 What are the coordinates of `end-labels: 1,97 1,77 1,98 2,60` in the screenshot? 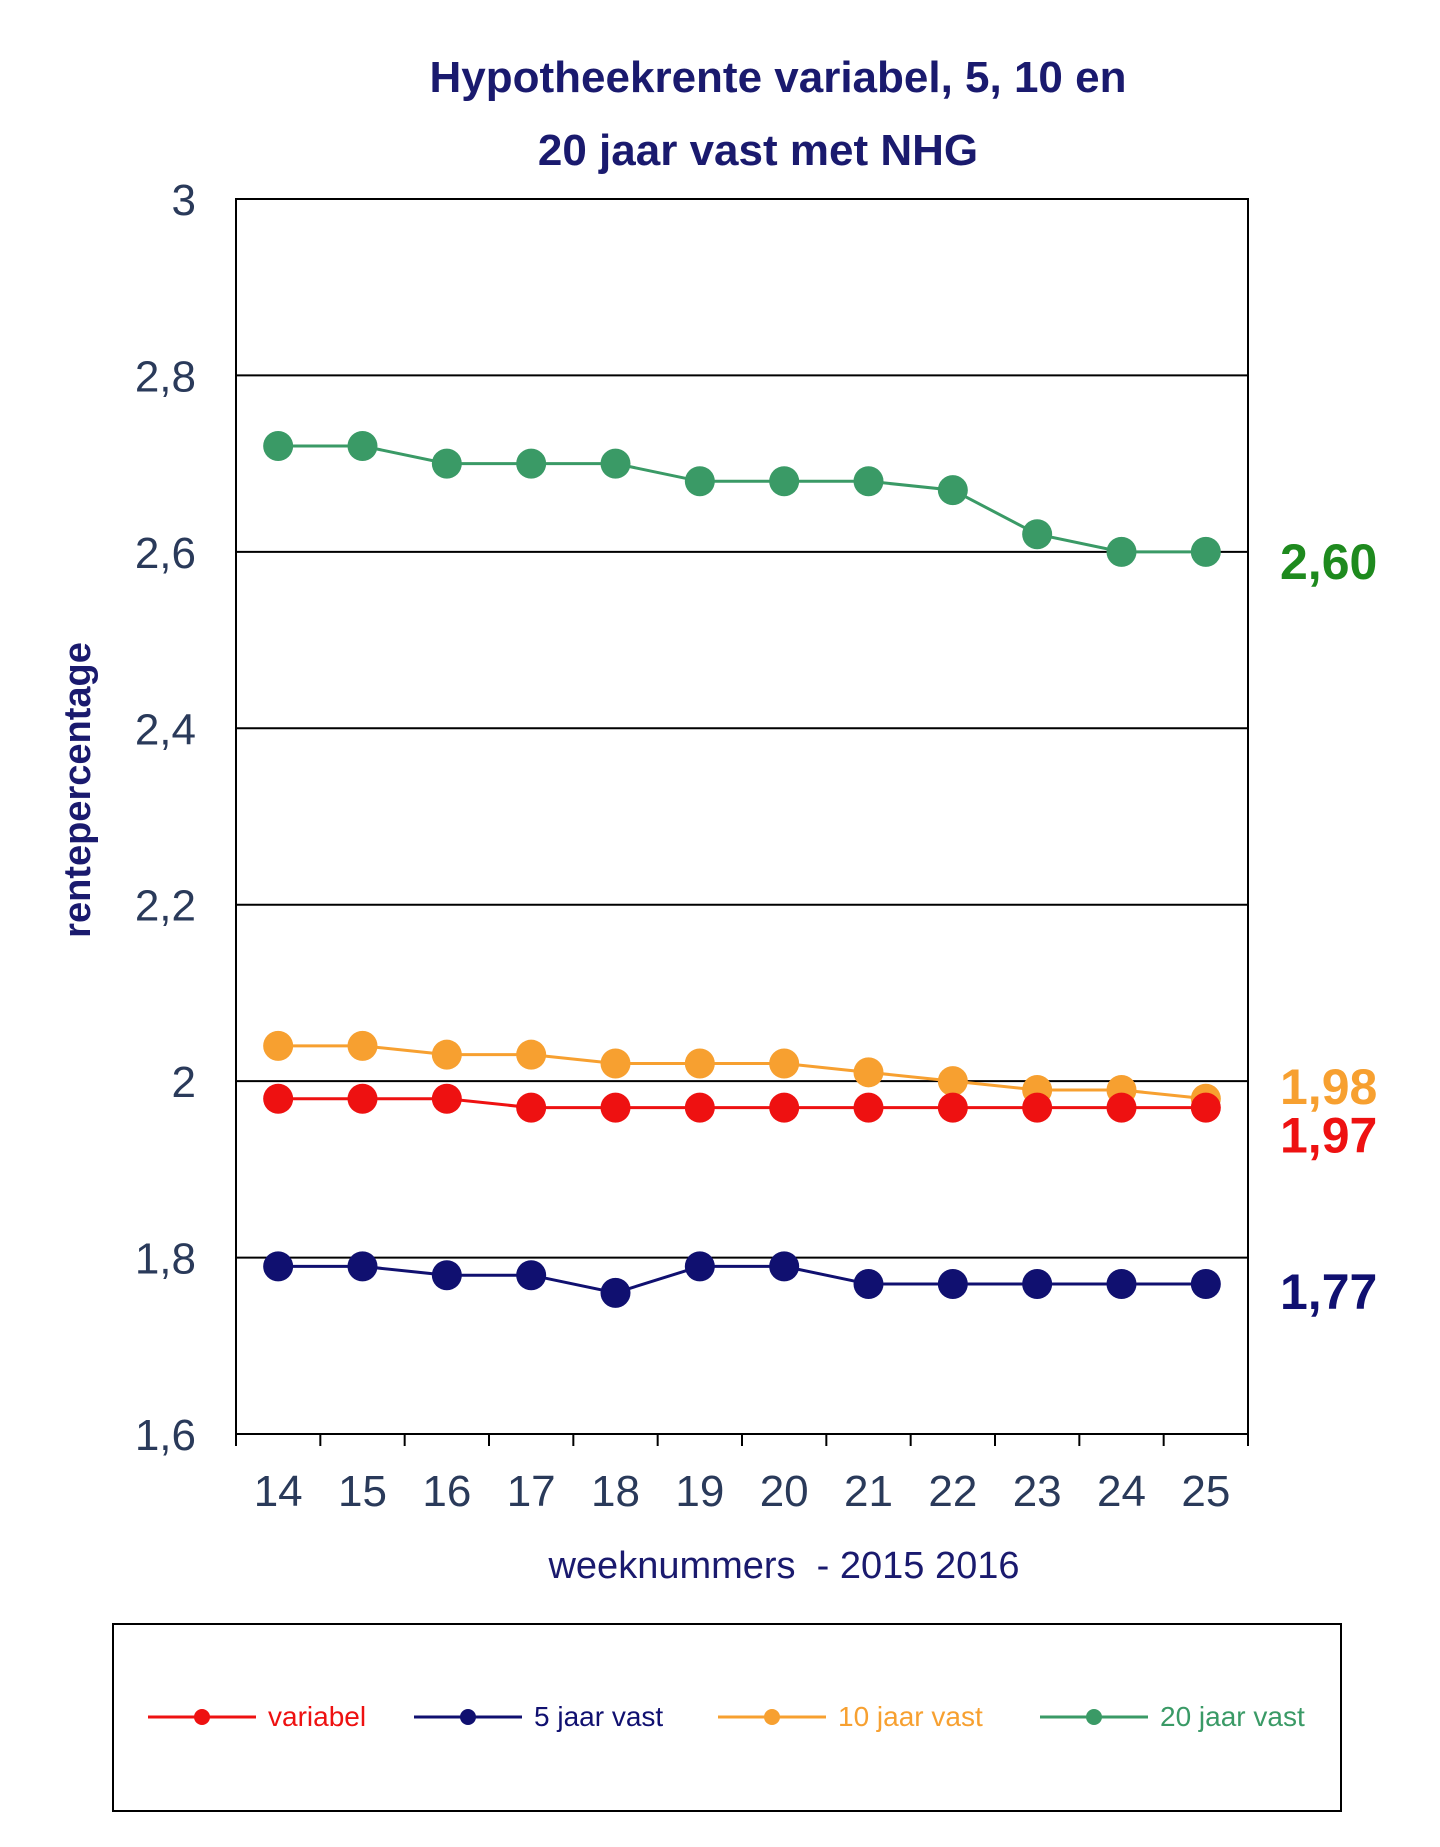 It's located at (1328, 927).